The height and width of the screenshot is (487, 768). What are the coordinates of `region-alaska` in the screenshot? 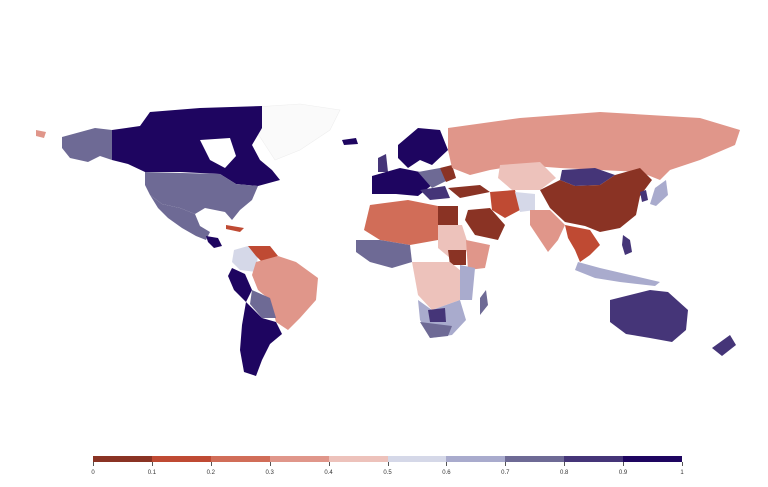 It's located at (87, 145).